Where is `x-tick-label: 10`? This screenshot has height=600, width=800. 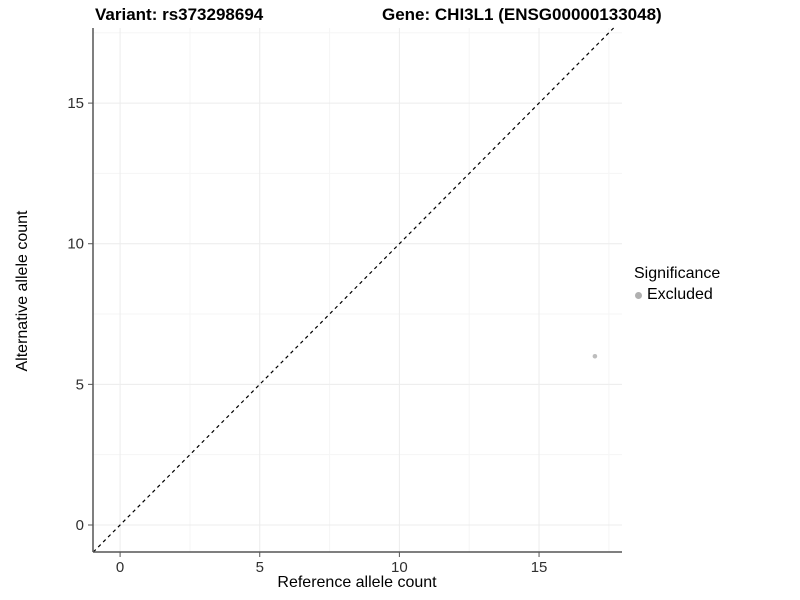
x-tick-label: 10 is located at coordinates (399, 567).